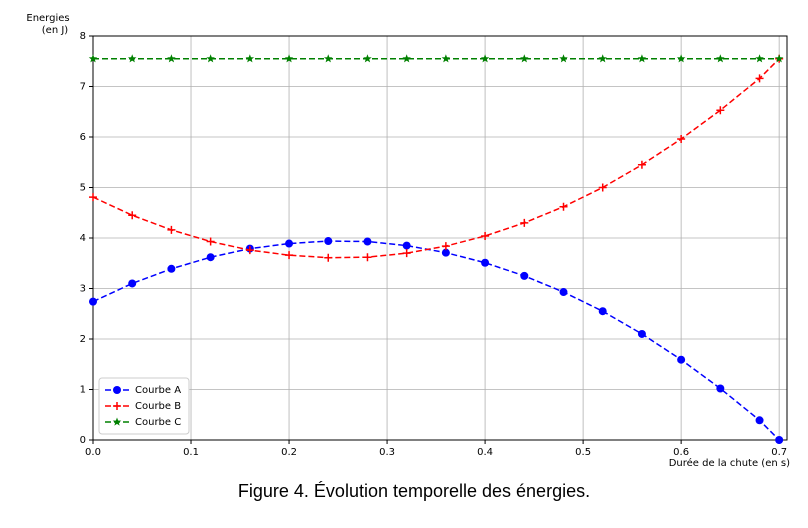 This screenshot has height=528, width=808. What do you see at coordinates (289, 452) in the screenshot?
I see `x-tick-label: 0.2` at bounding box center [289, 452].